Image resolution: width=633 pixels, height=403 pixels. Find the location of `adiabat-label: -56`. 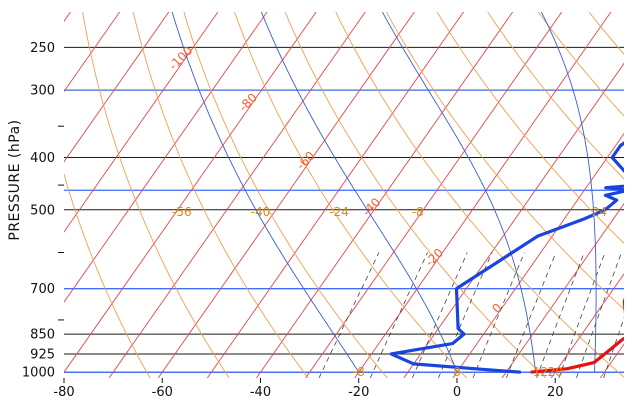

adiabat-label: -56 is located at coordinates (182, 212).